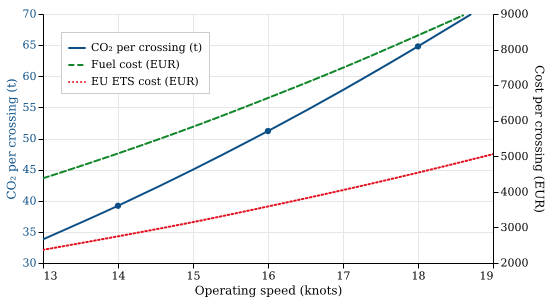 Image resolution: width=550 pixels, height=301 pixels. I want to click on y2-tick-label: 5000, so click(514, 156).